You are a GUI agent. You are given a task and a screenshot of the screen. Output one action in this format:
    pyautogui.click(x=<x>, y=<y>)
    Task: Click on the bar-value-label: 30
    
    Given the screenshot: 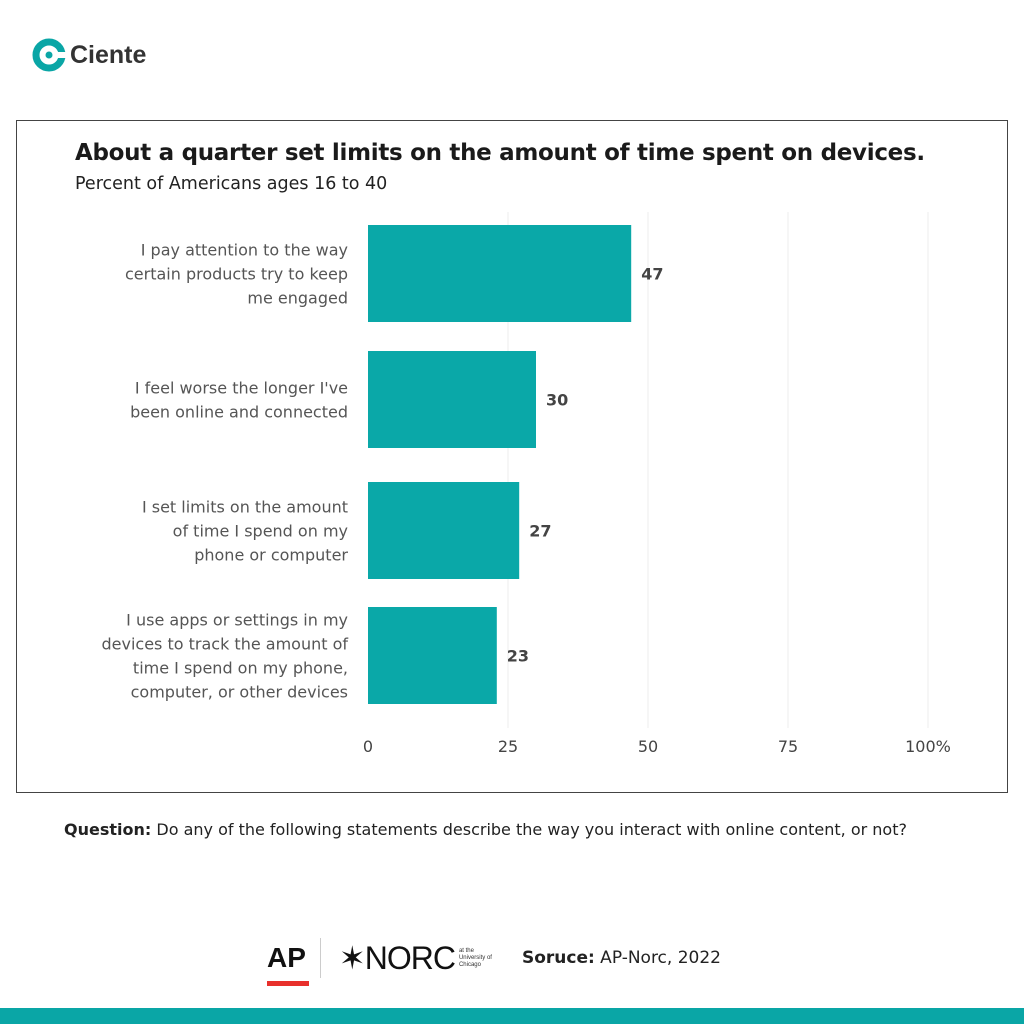 What is the action you would take?
    pyautogui.click(x=557, y=400)
    